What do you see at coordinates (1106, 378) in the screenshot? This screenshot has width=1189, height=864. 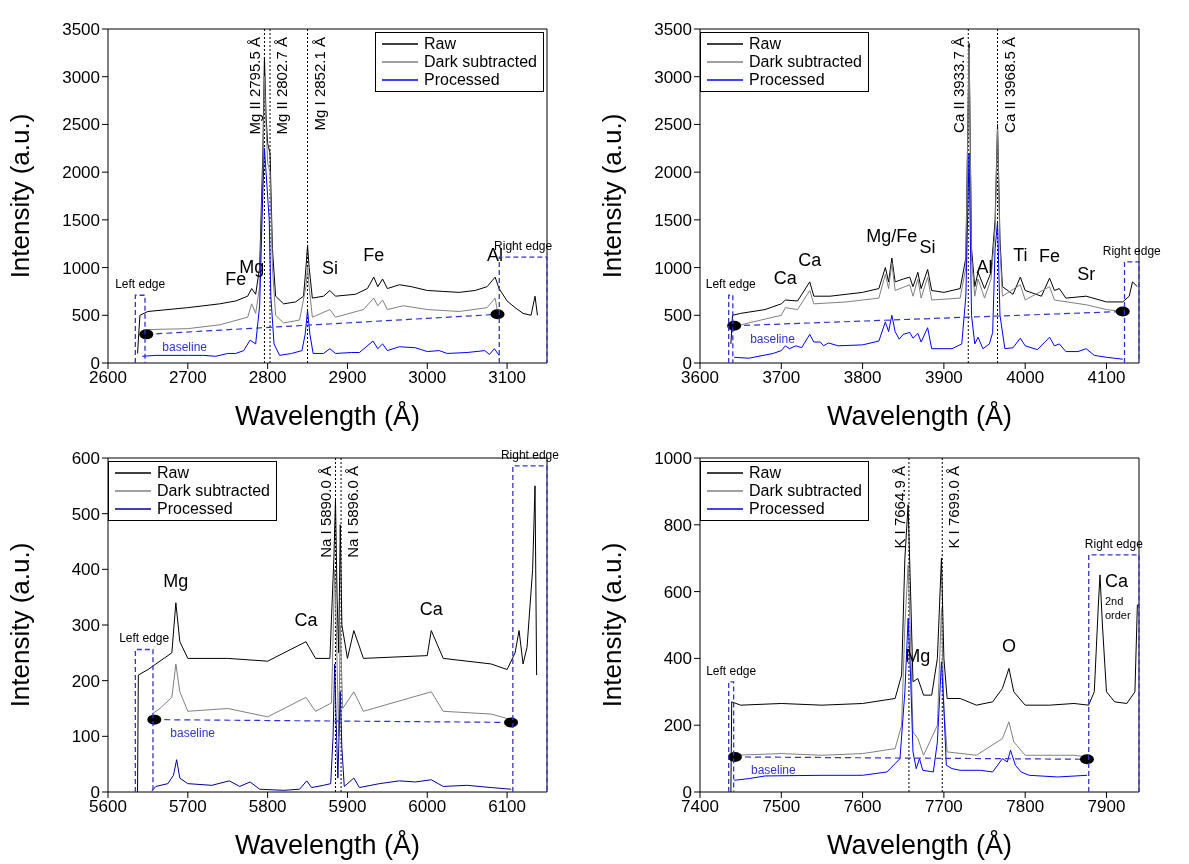 I see `x-tick-label: 4100` at bounding box center [1106, 378].